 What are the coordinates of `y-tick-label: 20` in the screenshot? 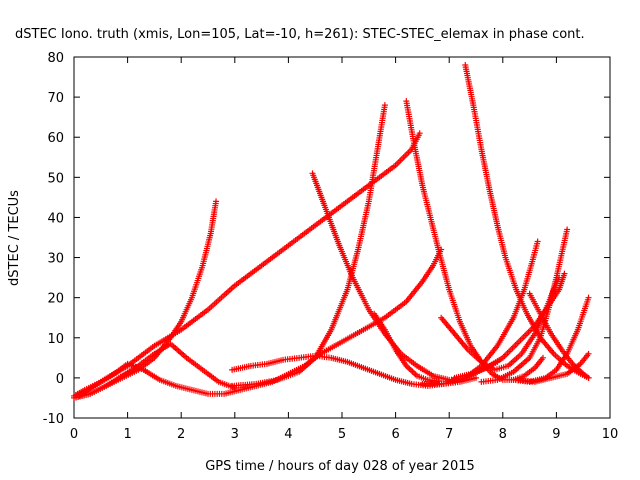 It's located at (55, 299).